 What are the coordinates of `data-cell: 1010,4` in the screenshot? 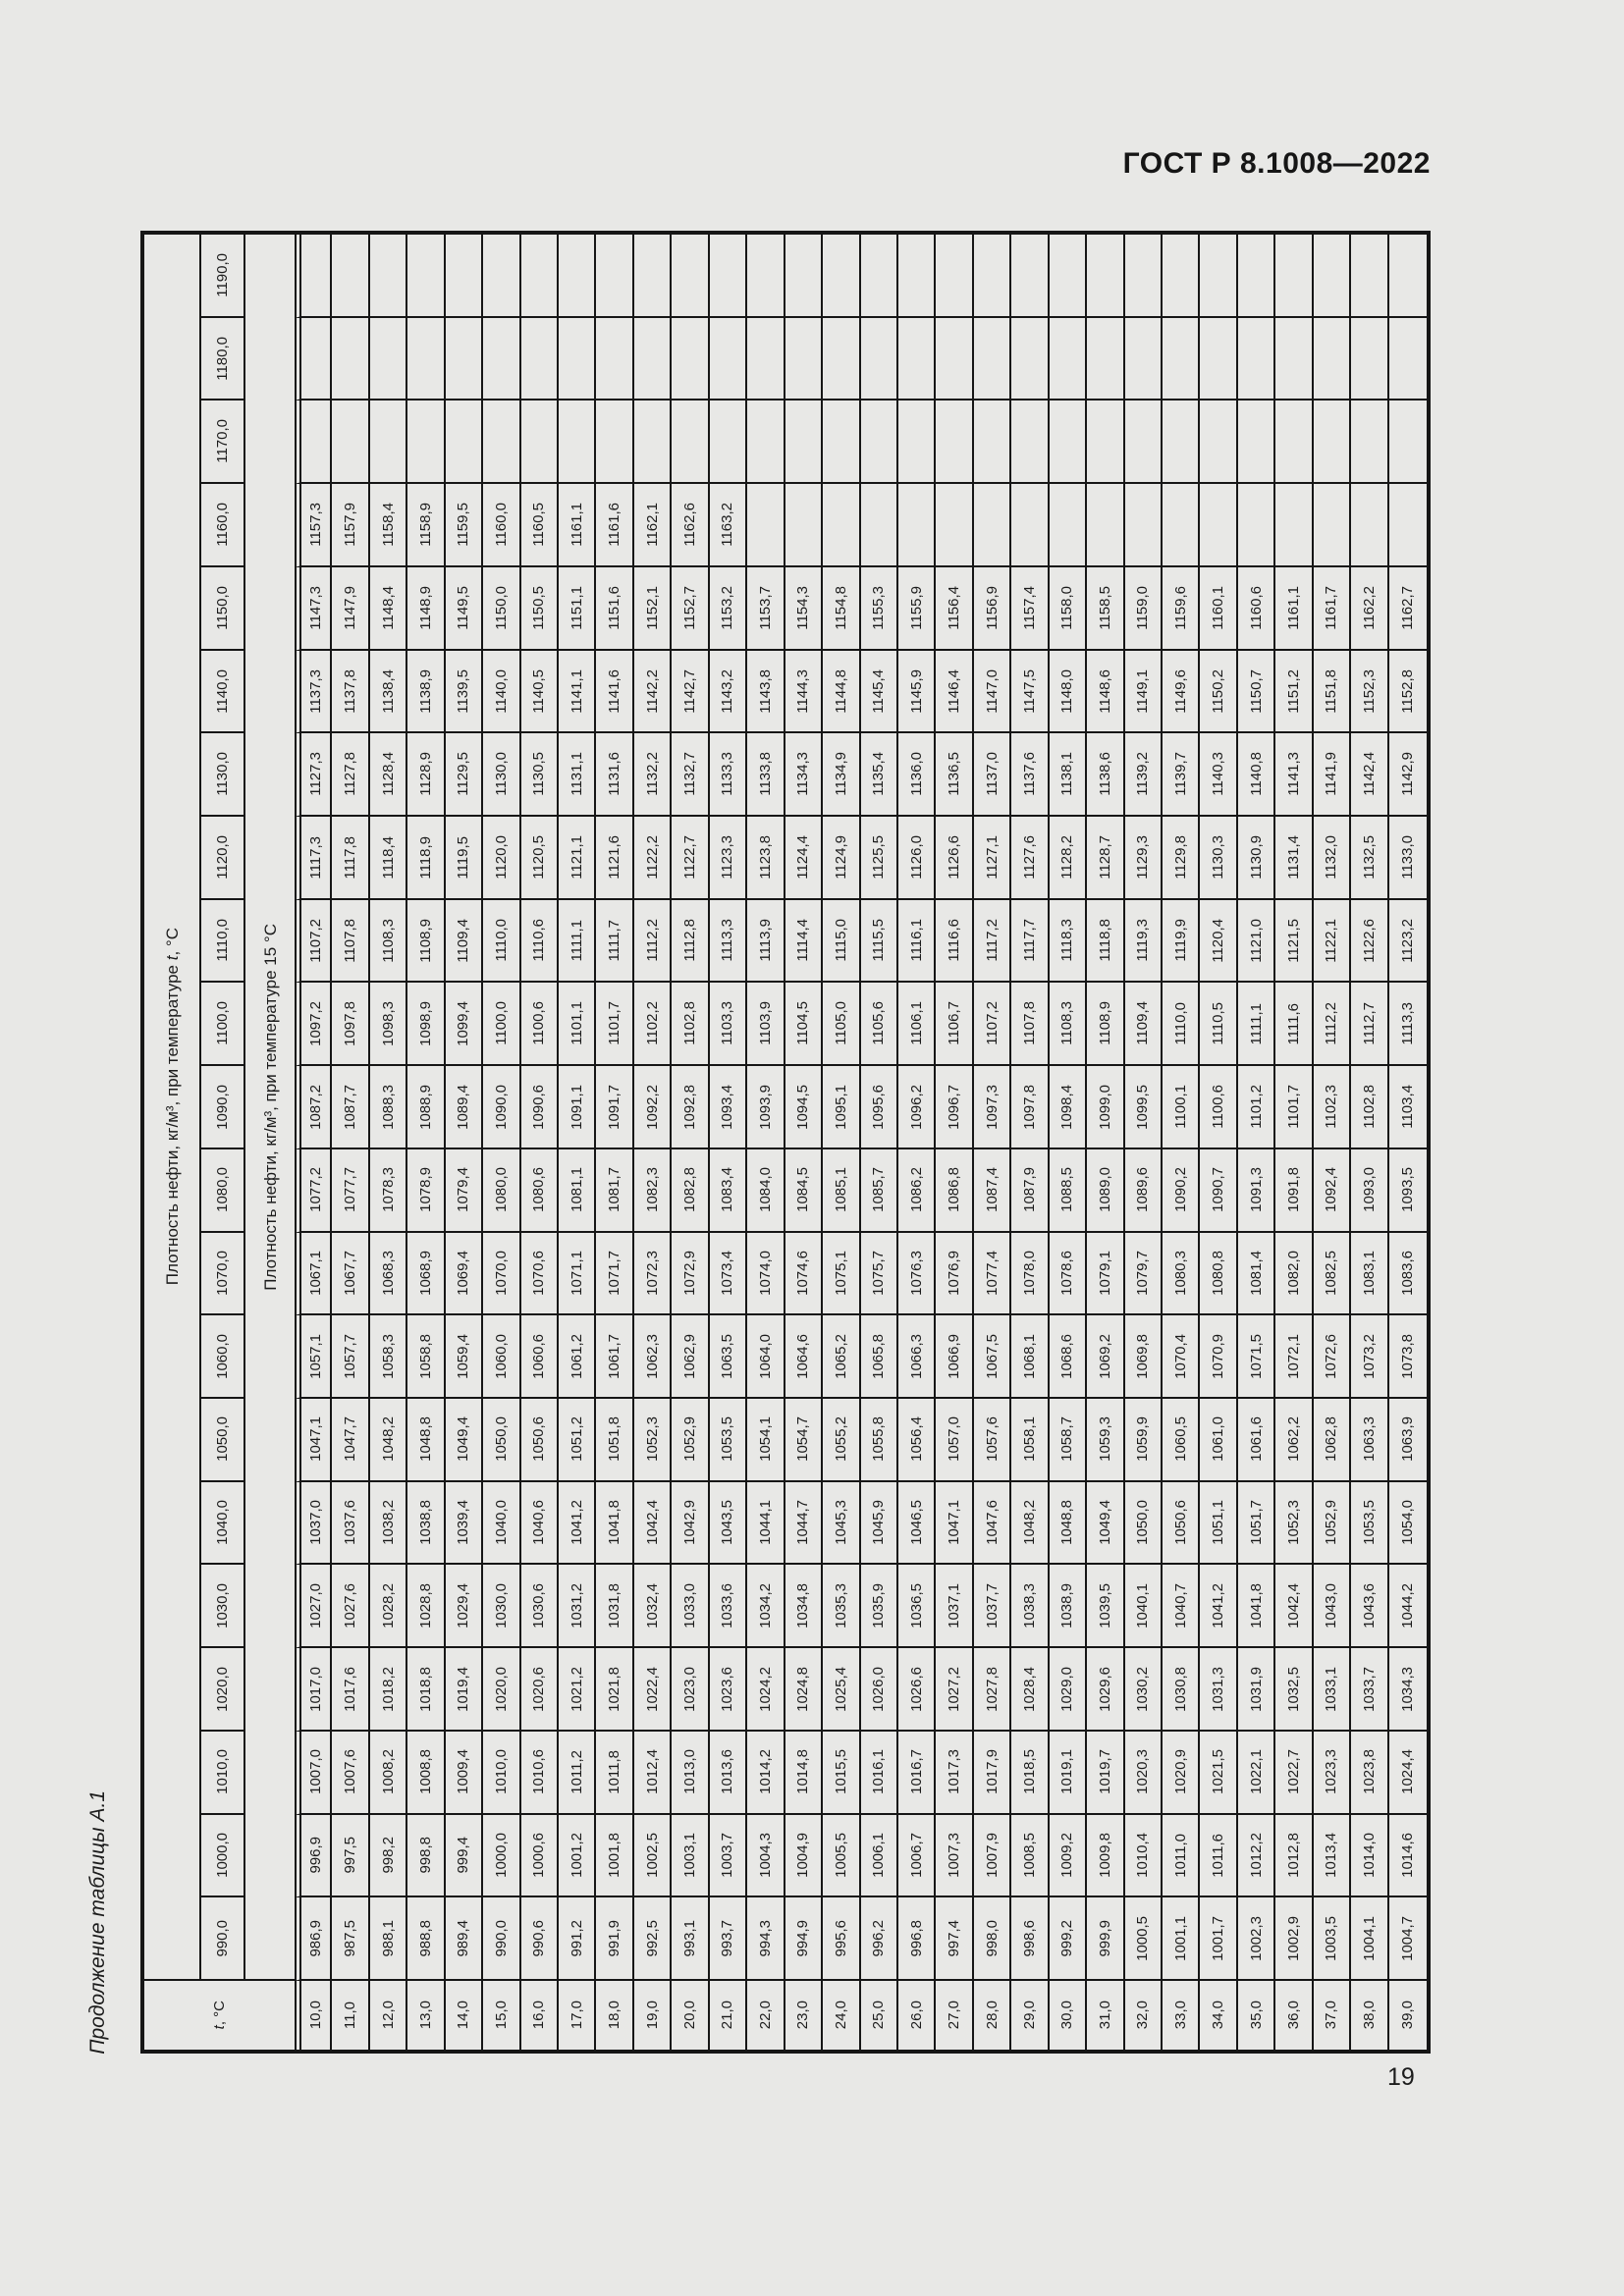 It's located at (1143, 1856).